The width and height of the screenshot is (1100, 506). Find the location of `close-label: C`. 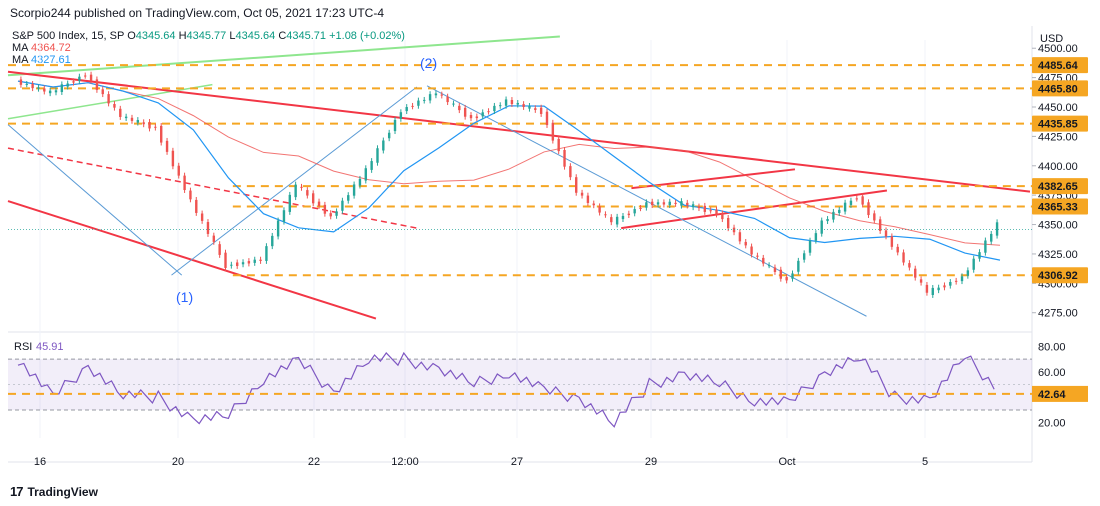

close-label: C is located at coordinates (282, 36).